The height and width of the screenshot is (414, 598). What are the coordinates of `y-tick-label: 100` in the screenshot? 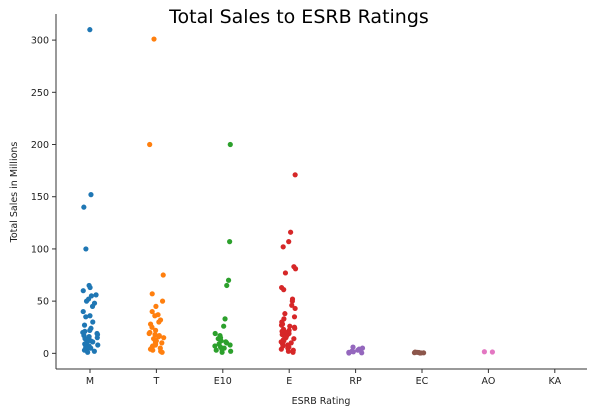 It's located at (40, 249).